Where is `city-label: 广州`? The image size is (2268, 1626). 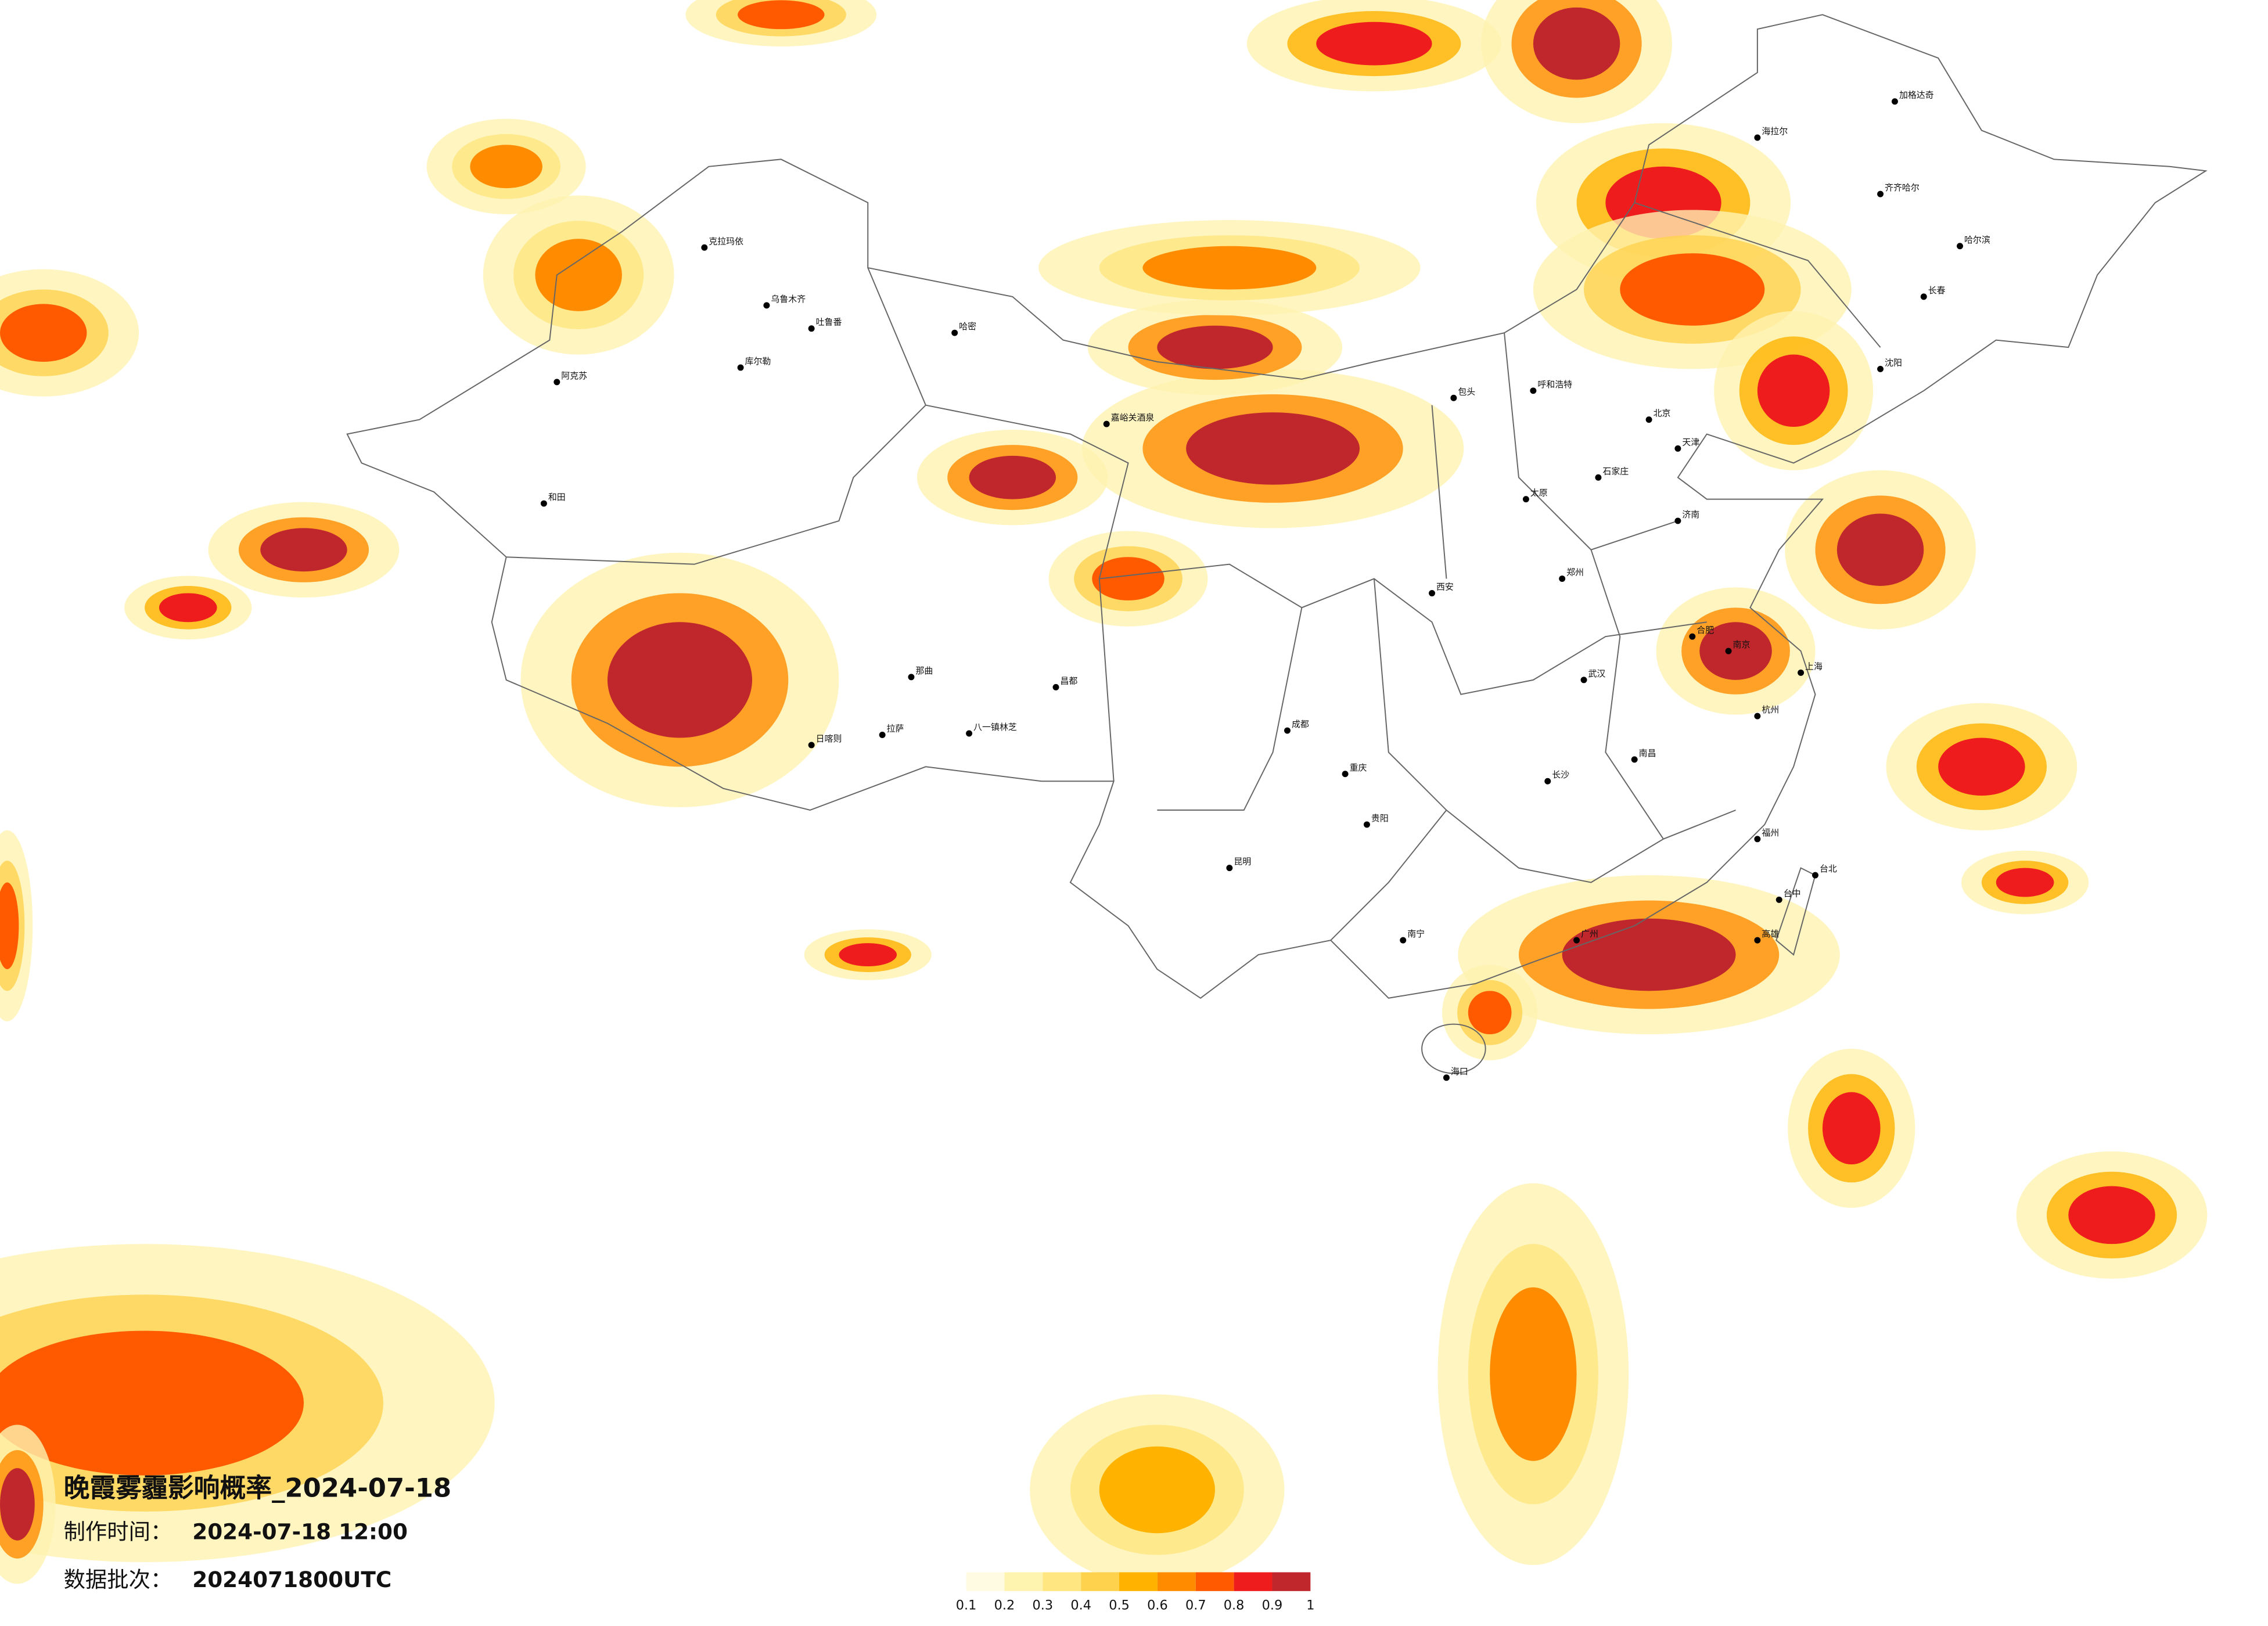 city-label: 广州 is located at coordinates (1589, 934).